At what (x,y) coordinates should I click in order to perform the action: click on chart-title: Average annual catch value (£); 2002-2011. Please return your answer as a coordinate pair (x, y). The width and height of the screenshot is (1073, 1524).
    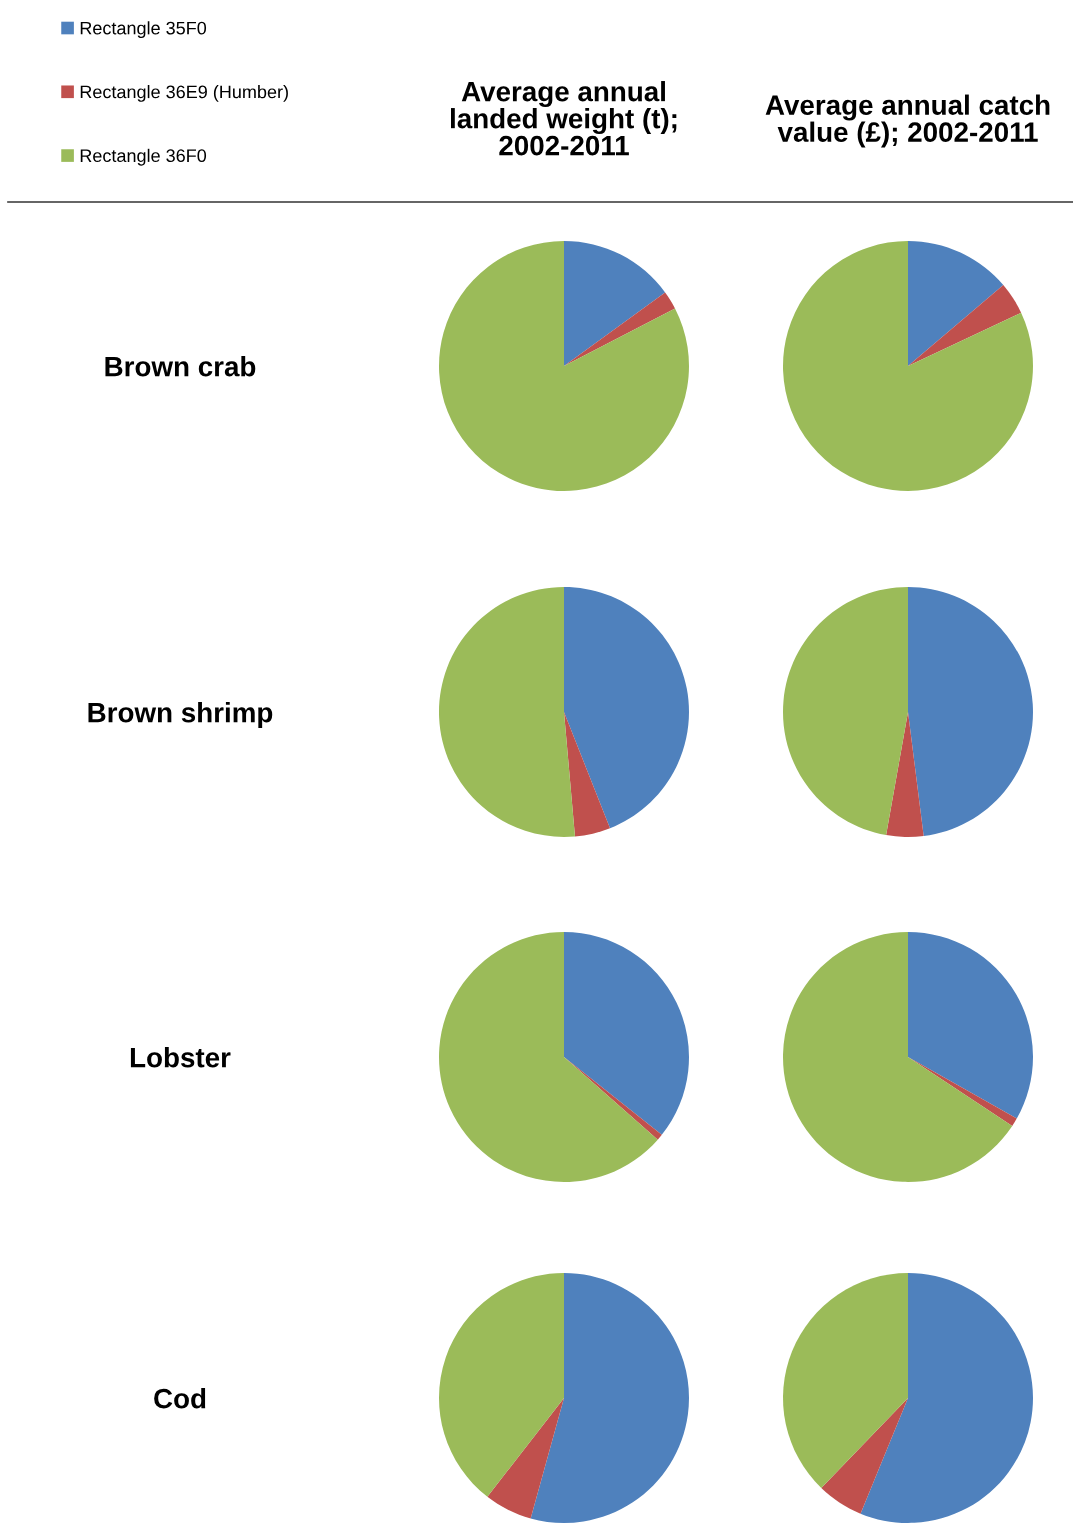
    Looking at the image, I should click on (907, 121).